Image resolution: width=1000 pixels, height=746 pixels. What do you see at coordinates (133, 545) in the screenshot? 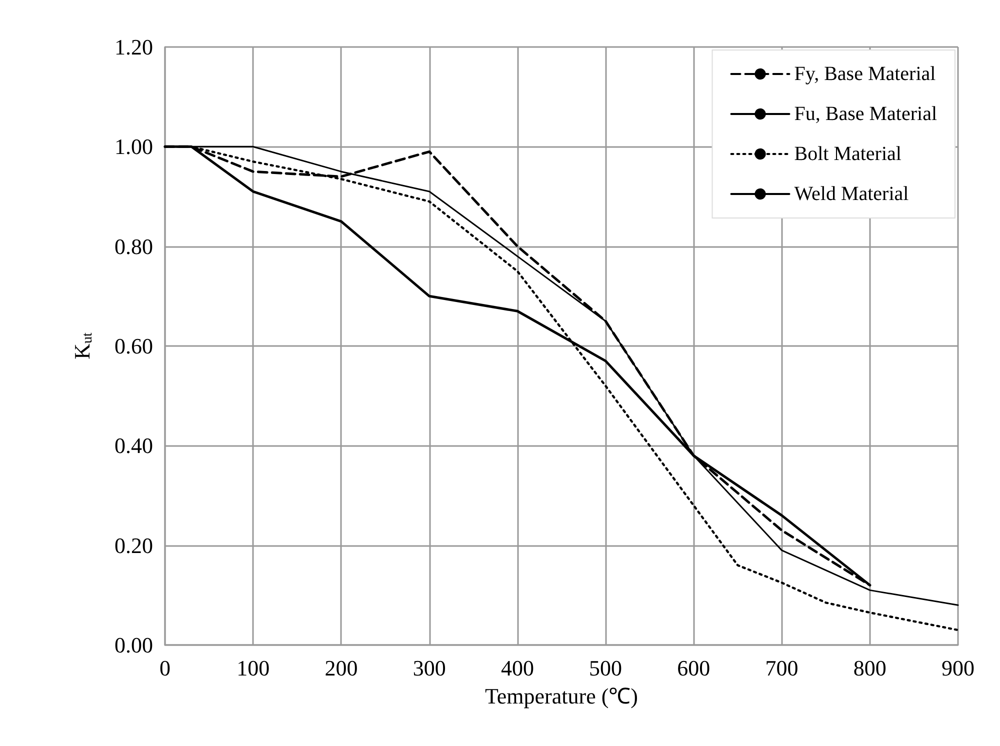
I see `y-tick-label: 0.20` at bounding box center [133, 545].